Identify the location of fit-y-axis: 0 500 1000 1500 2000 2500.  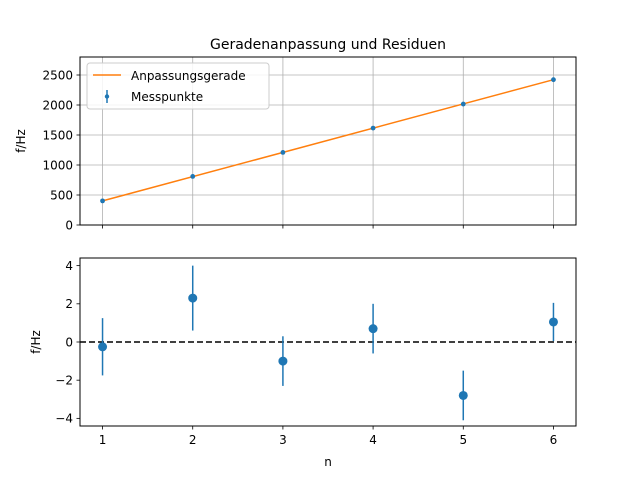
(61, 150).